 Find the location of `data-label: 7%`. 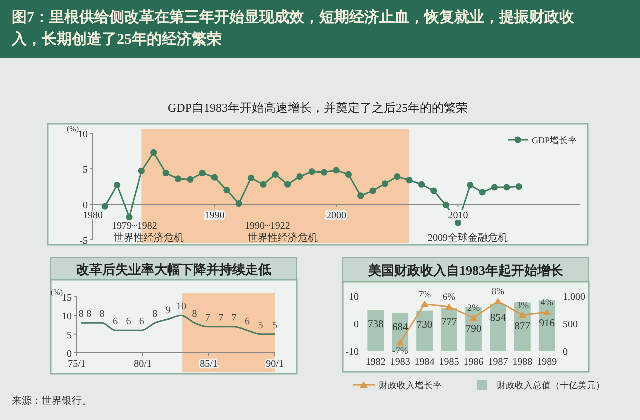

data-label: 7% is located at coordinates (425, 295).